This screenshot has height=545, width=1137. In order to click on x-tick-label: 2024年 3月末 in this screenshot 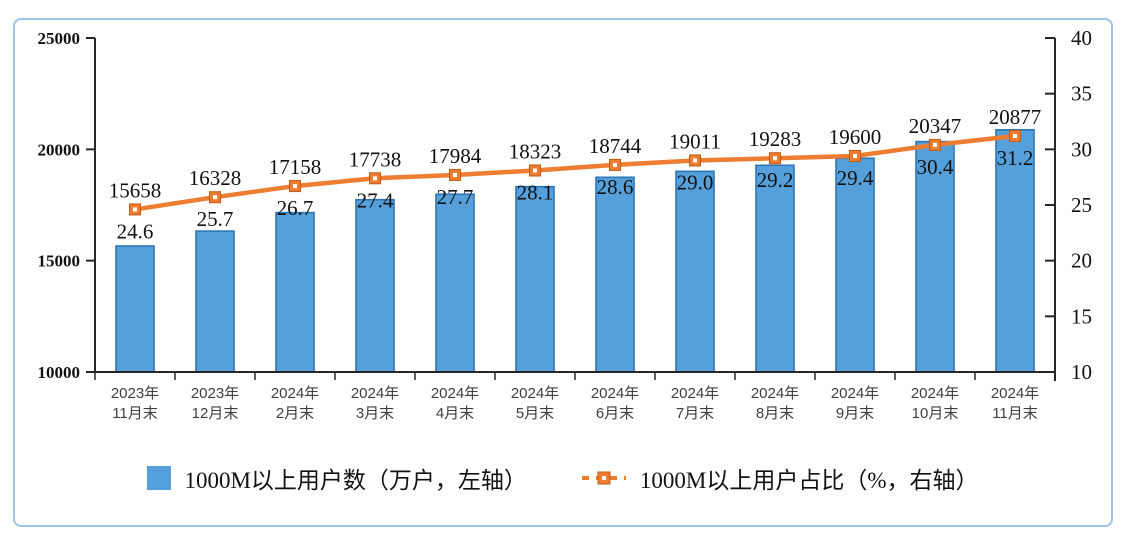, I will do `click(375, 403)`.